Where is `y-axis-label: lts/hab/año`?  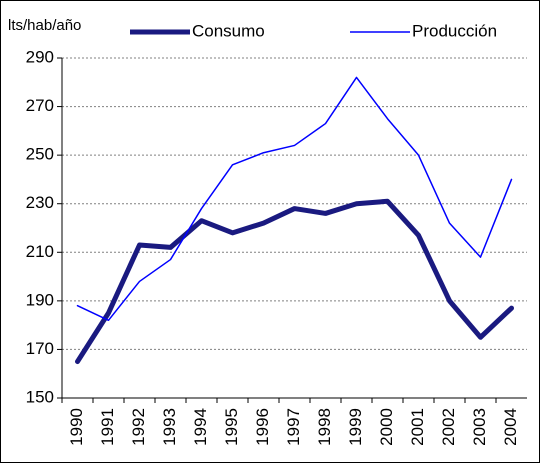
y-axis-label: lts/hab/año is located at coordinates (44, 25).